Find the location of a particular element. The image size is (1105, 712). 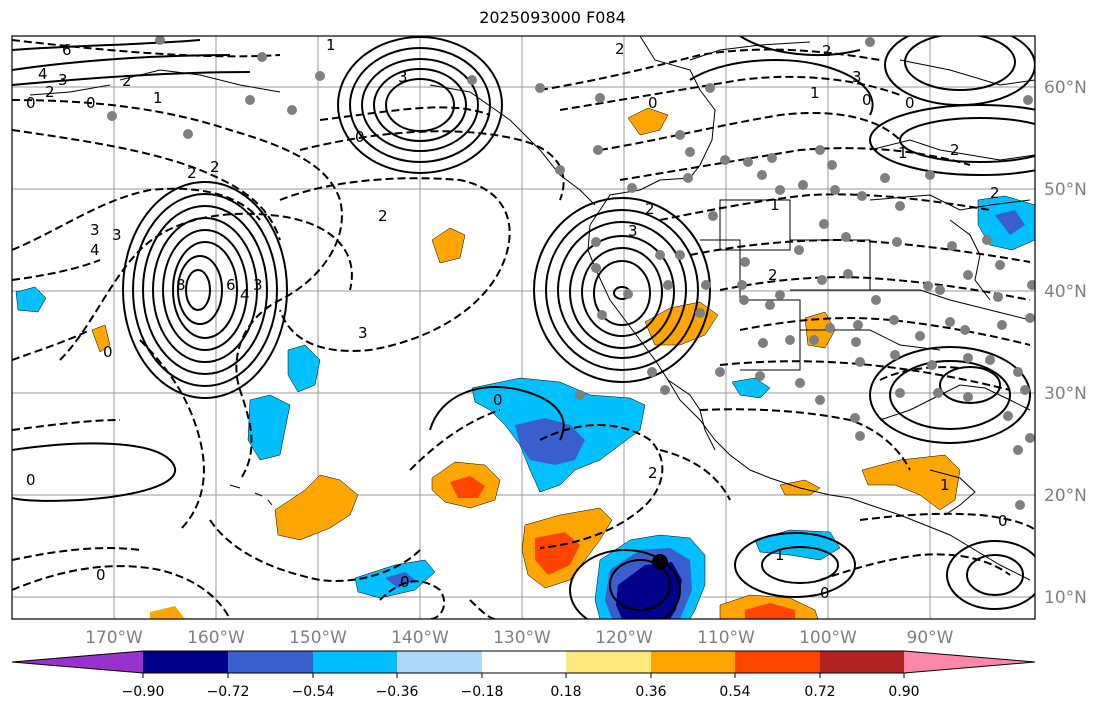

lat-label: 20°N is located at coordinates (1065, 496).